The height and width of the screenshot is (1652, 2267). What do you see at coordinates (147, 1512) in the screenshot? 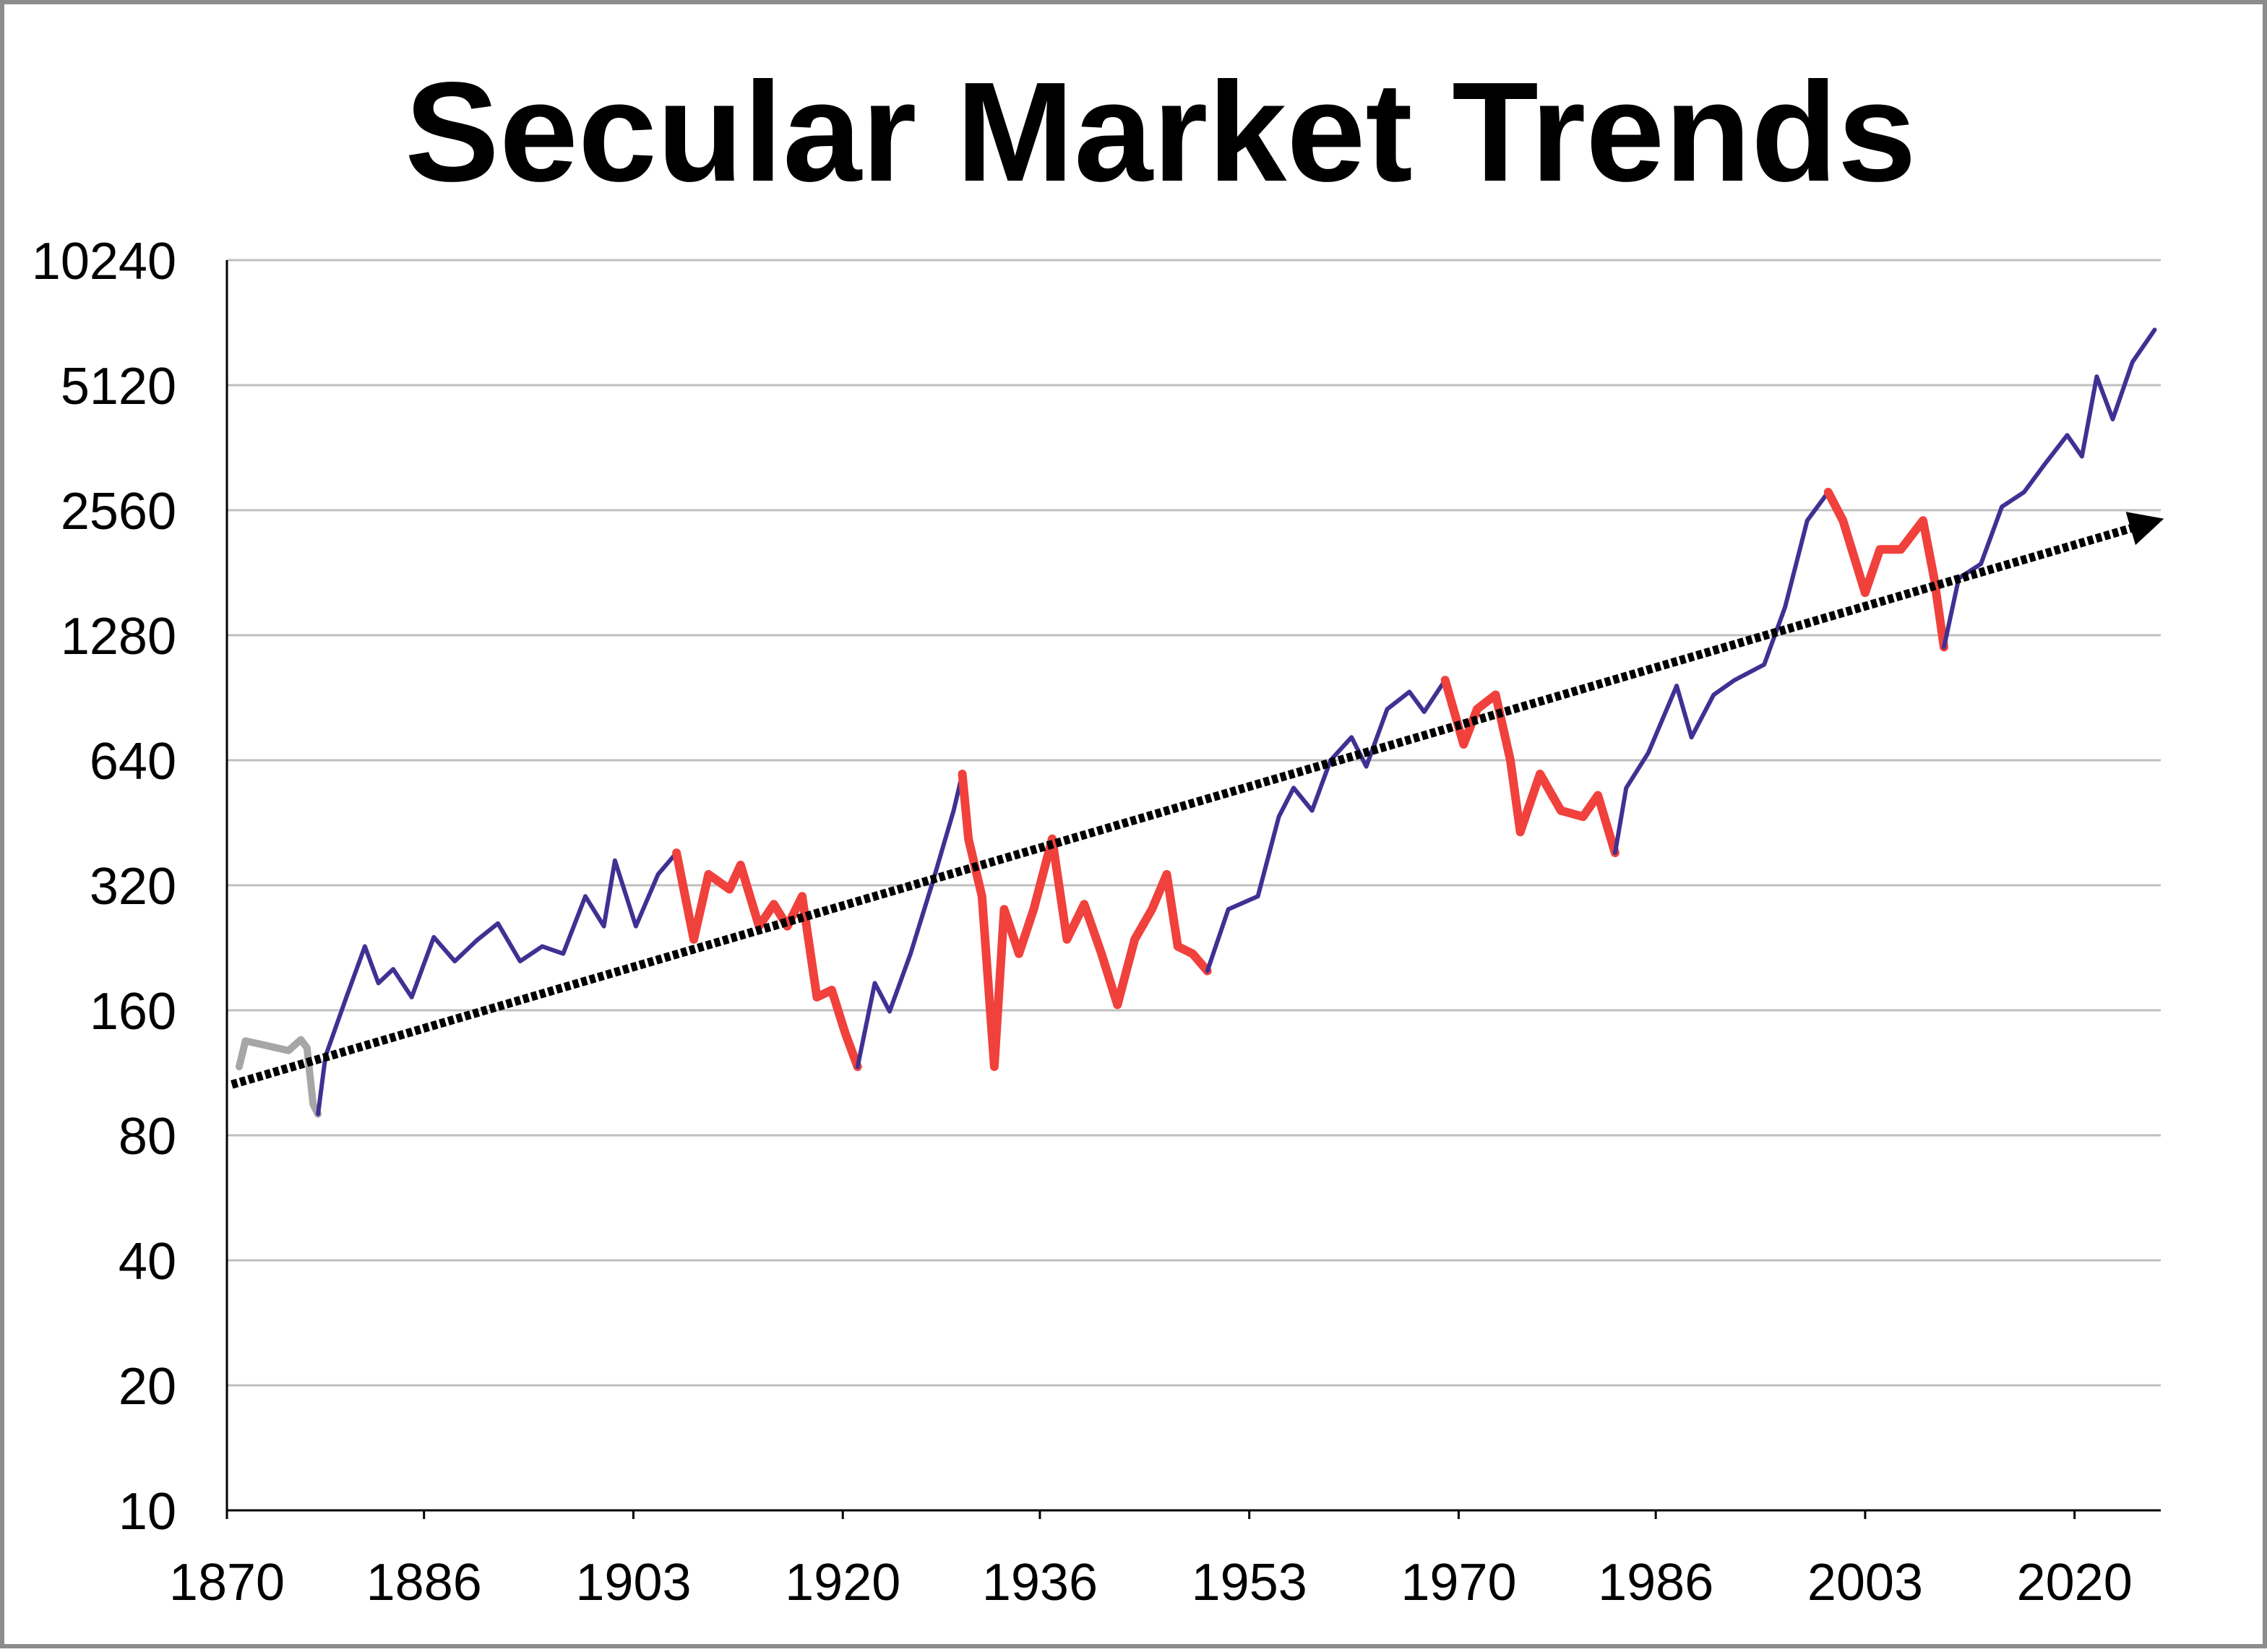
I see `y-tick-label: 10` at bounding box center [147, 1512].